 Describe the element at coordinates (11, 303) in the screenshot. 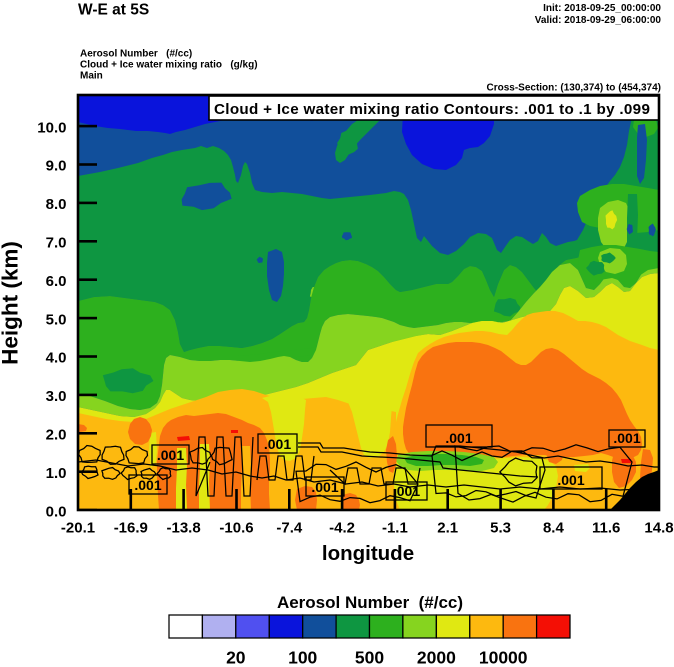

I see `svg-text: Height (km)` at that location.